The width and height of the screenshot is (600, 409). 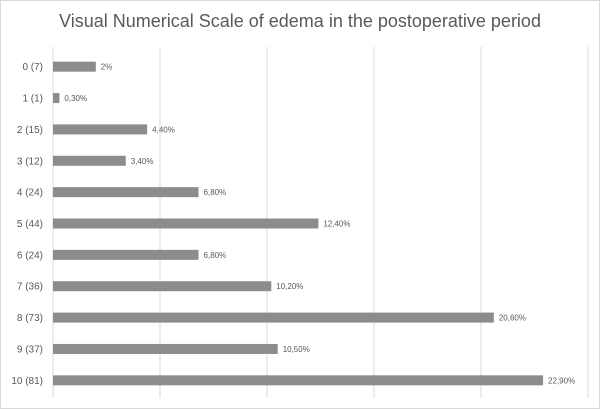 I want to click on data-label: 4,40%, so click(x=163, y=129).